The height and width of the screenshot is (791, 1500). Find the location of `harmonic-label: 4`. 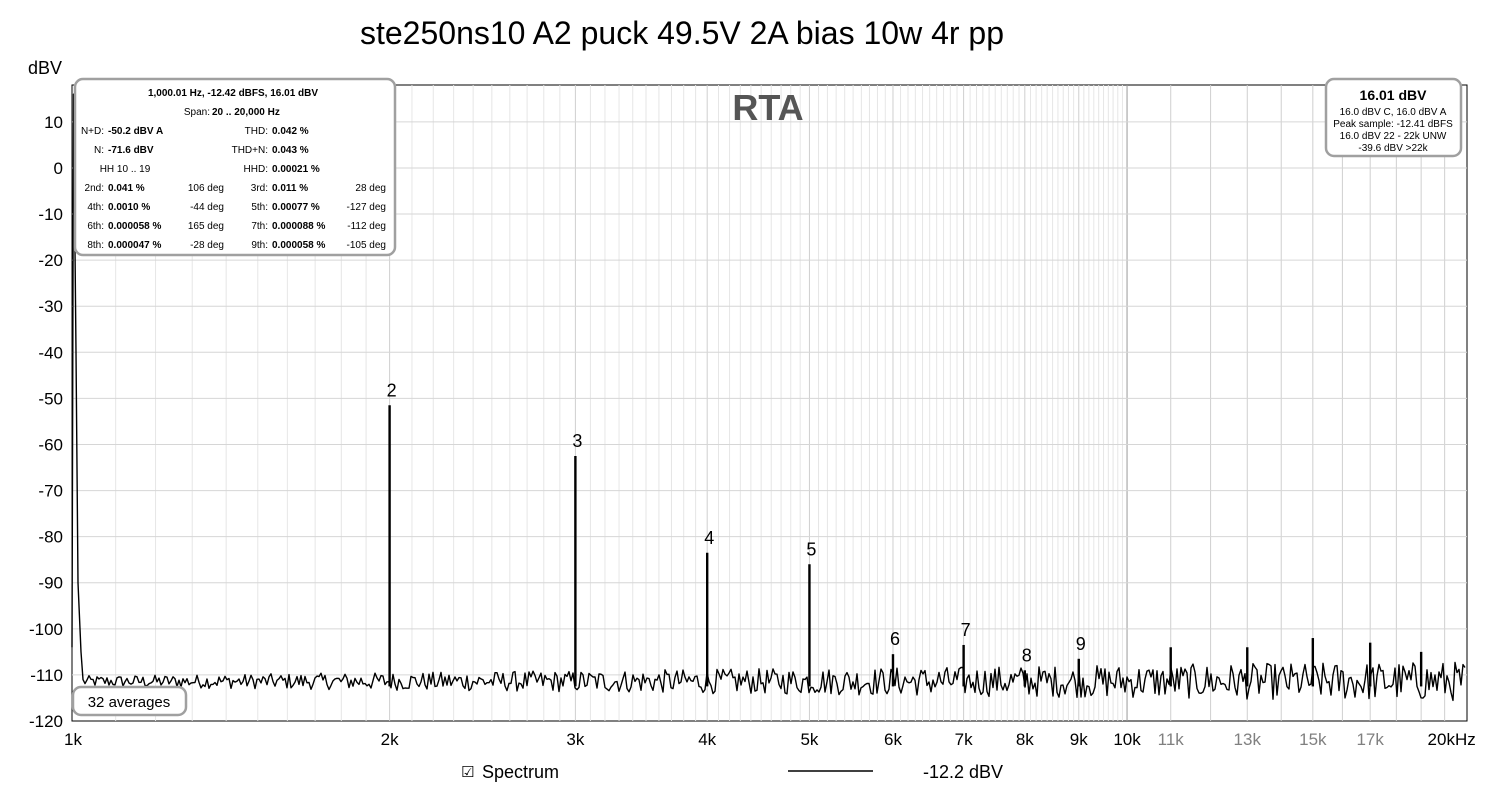

harmonic-label: 4 is located at coordinates (709, 538).